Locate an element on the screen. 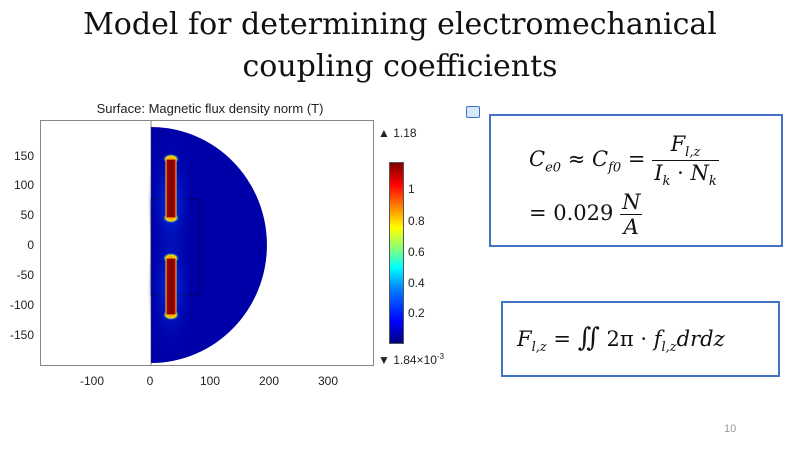 Image resolution: width=800 pixels, height=450 pixels. double-integral: ∬ is located at coordinates (588, 338).